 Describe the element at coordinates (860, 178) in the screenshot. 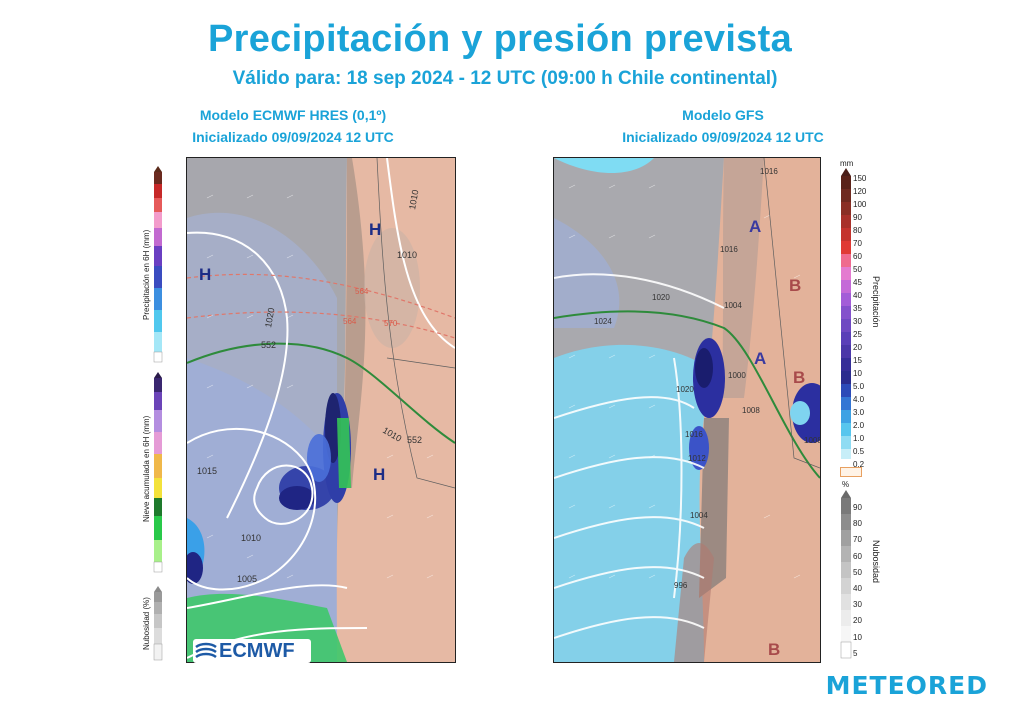

I see `precip-legend-tick: 150` at that location.